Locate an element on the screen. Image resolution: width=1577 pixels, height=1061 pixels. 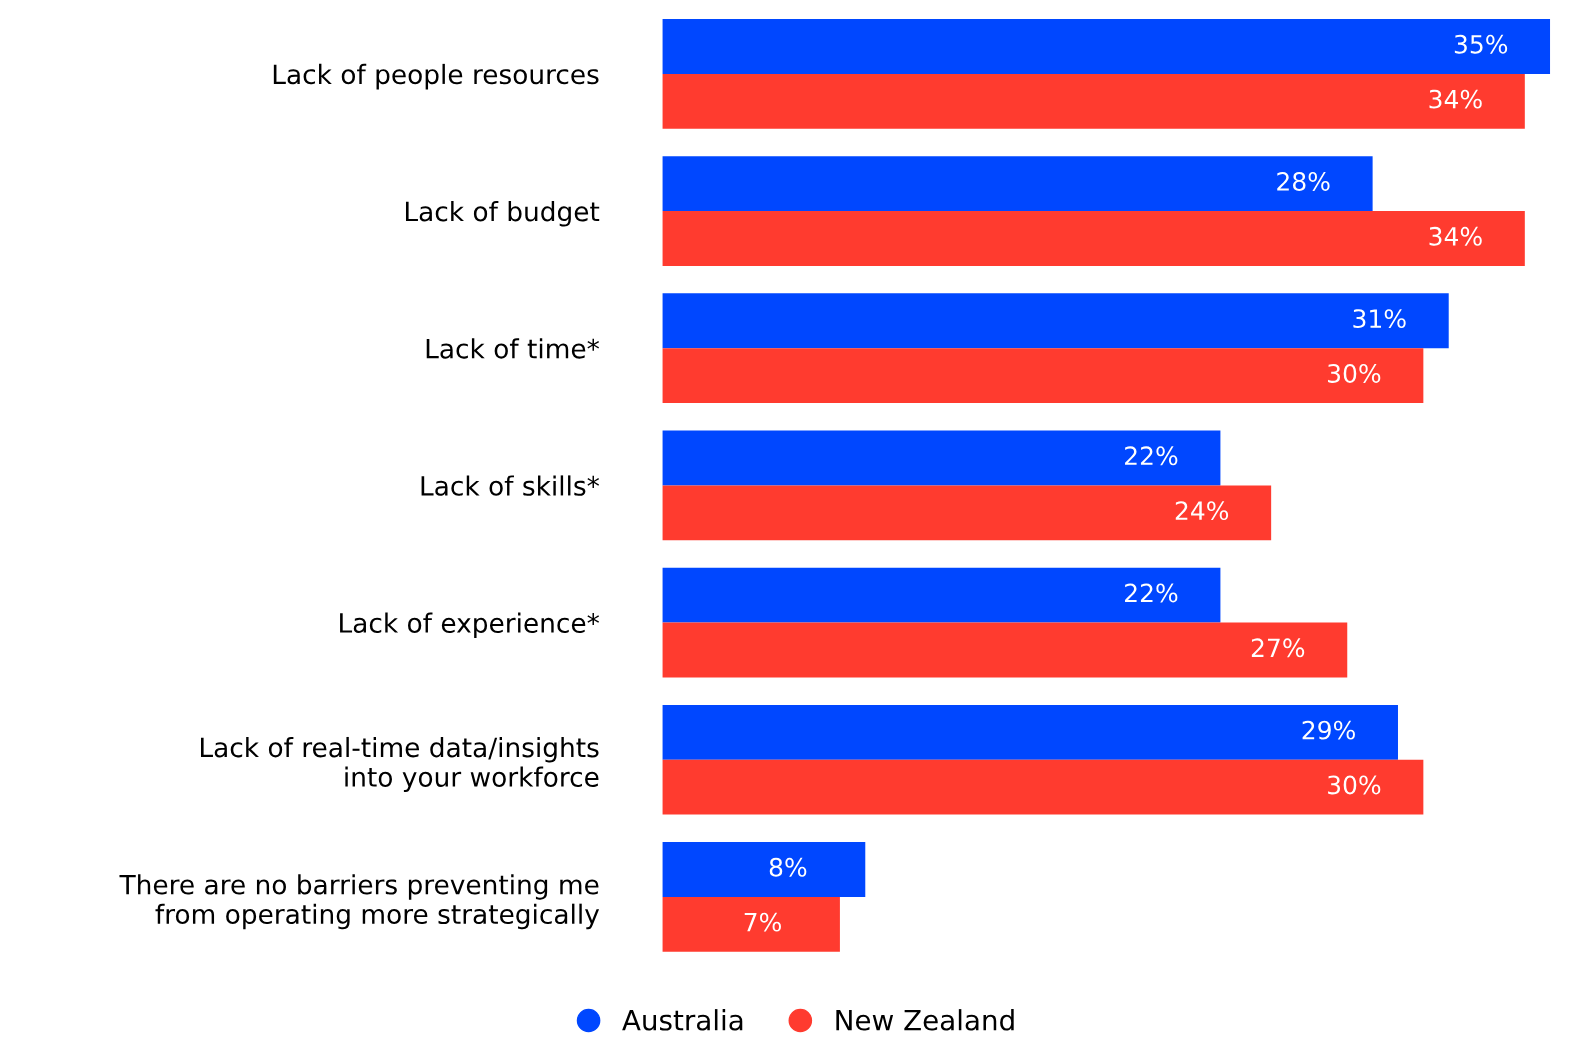
data-label: 8% is located at coordinates (788, 867).